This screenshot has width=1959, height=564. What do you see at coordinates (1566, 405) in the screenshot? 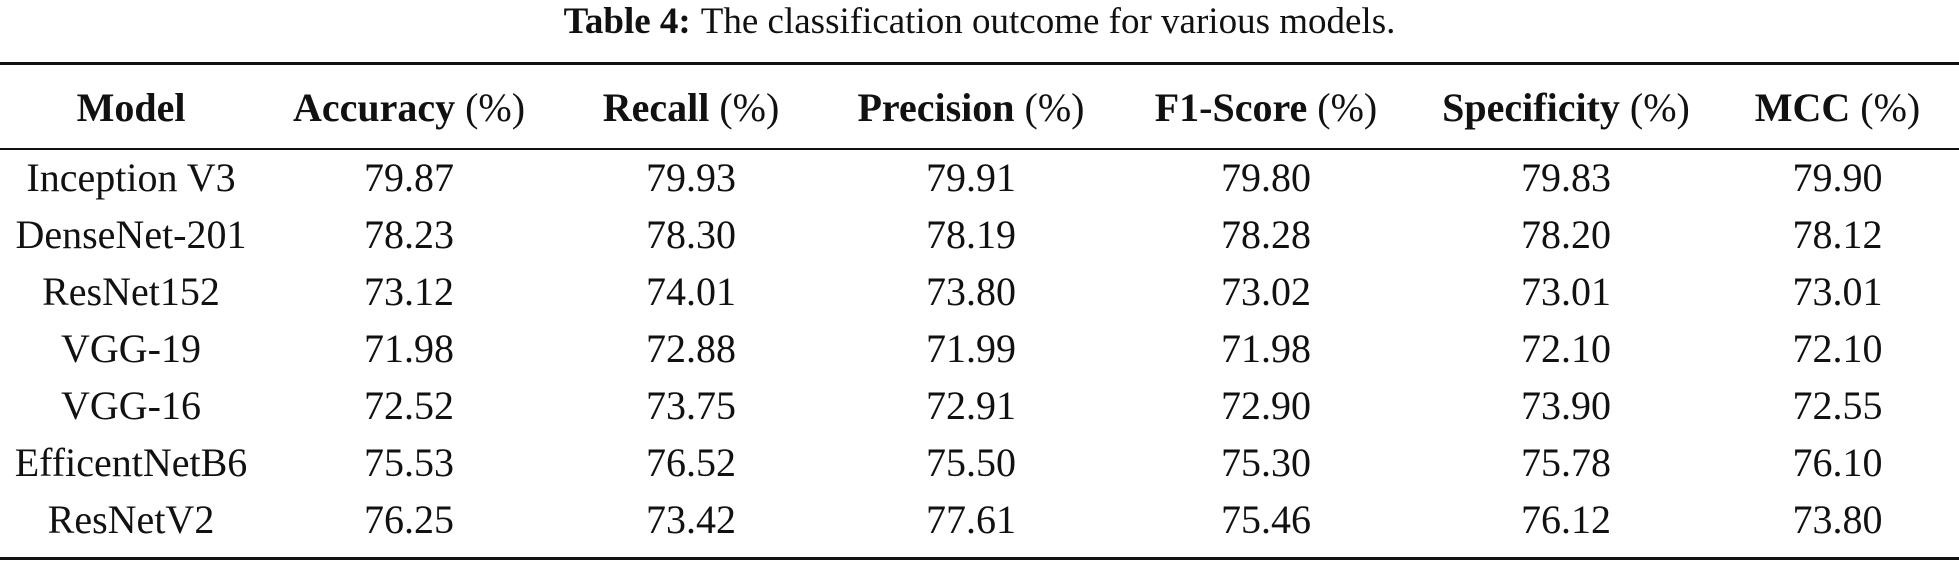
I see `metric-value-cell: 73.90` at bounding box center [1566, 405].